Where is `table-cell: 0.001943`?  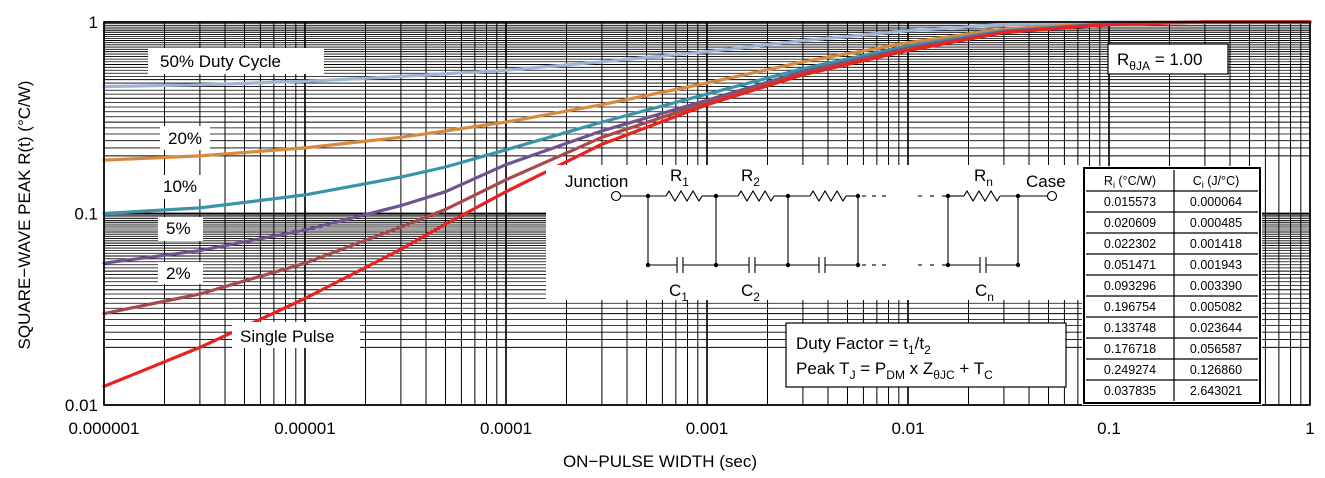
table-cell: 0.001943 is located at coordinates (1216, 265).